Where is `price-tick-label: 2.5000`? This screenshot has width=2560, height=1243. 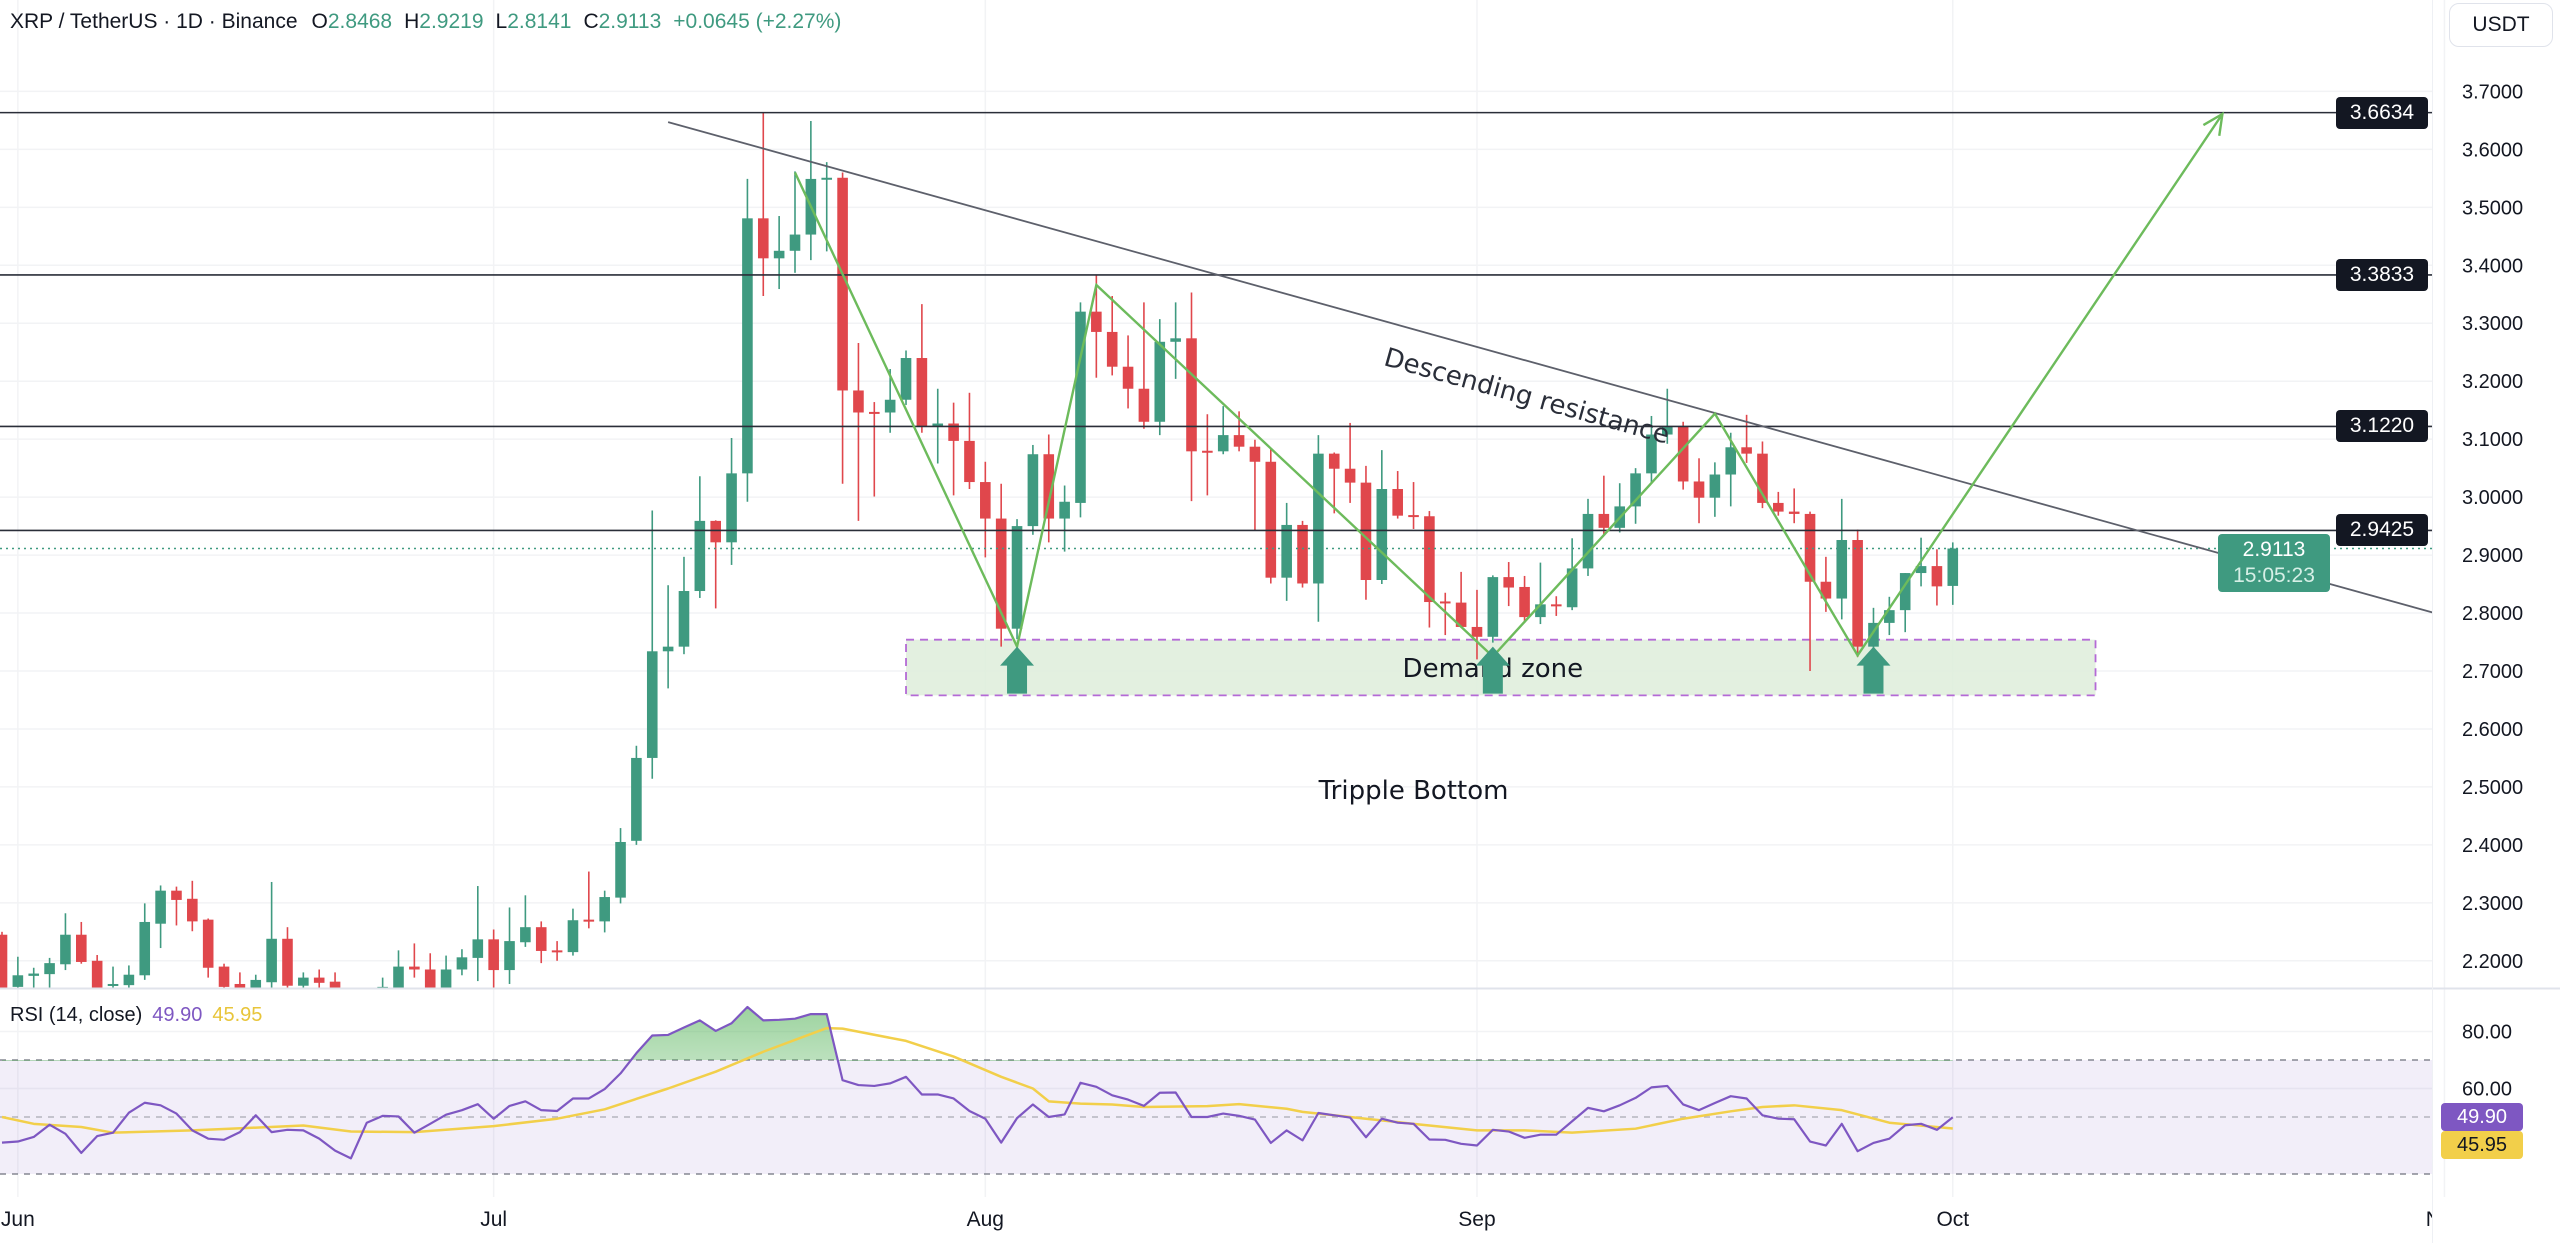
price-tick-label: 2.5000 is located at coordinates (2492, 788).